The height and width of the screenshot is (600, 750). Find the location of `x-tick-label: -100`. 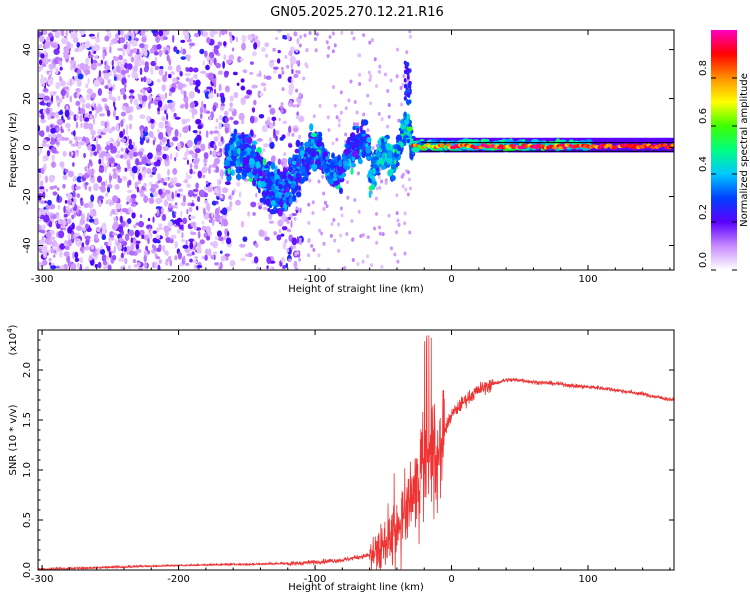

x-tick-label: -100 is located at coordinates (315, 579).